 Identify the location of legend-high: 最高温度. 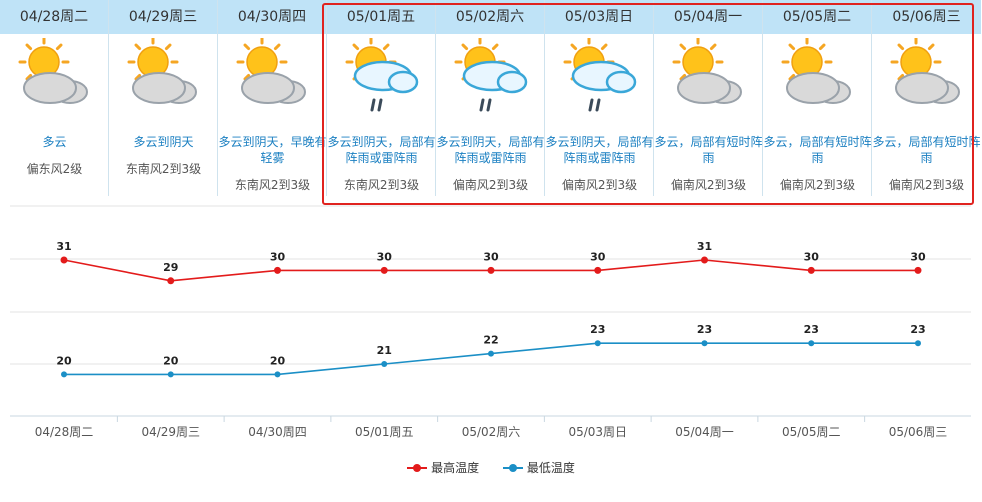
(443, 467).